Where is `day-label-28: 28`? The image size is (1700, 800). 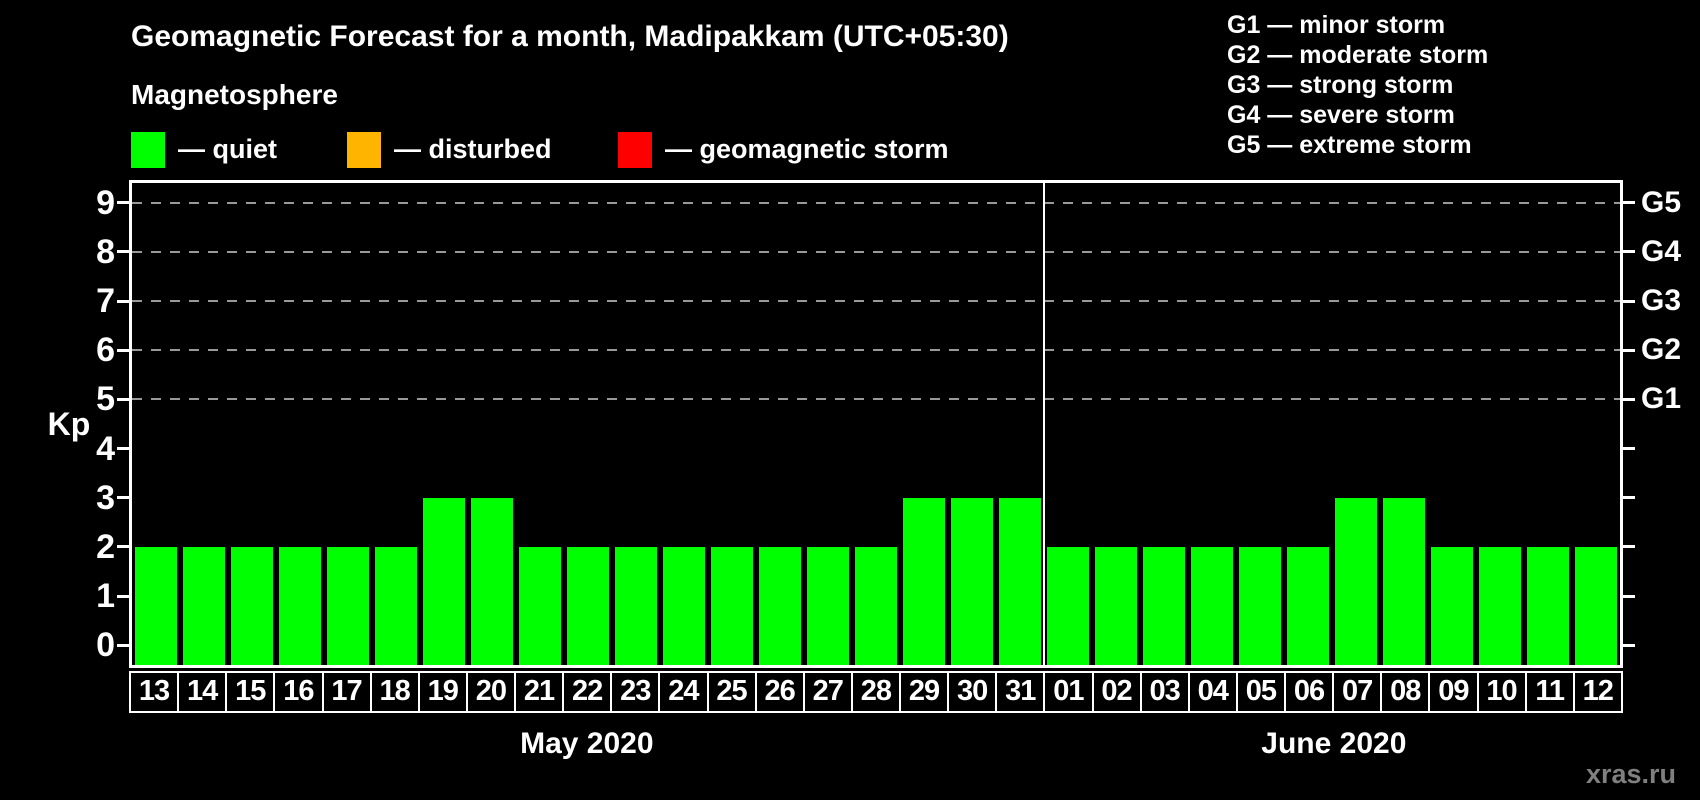 day-label-28: 28 is located at coordinates (875, 692).